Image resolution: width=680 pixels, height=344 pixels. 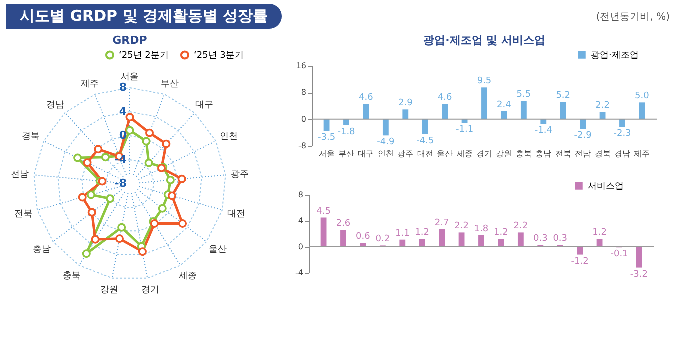 I want to click on data-label: -1.4, so click(x=543, y=131).